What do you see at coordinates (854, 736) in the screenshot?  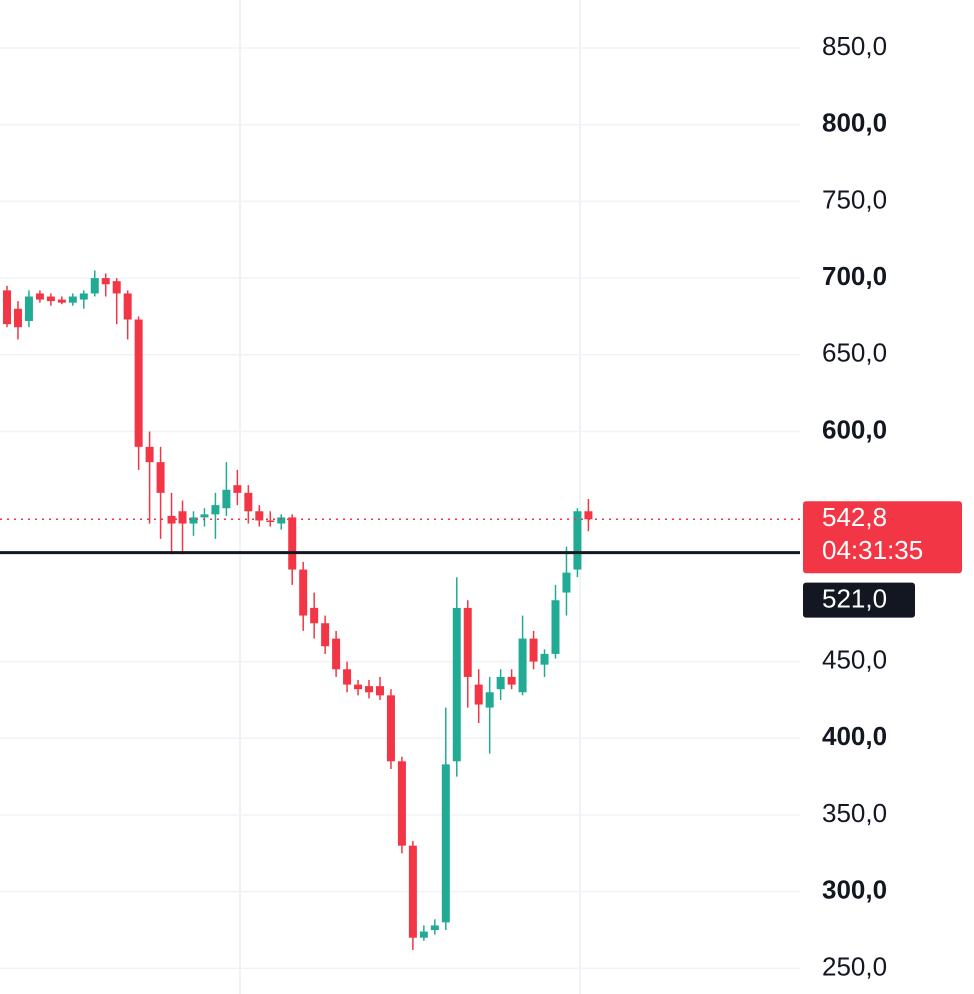 I see `y-tick-label: 400,0` at bounding box center [854, 736].